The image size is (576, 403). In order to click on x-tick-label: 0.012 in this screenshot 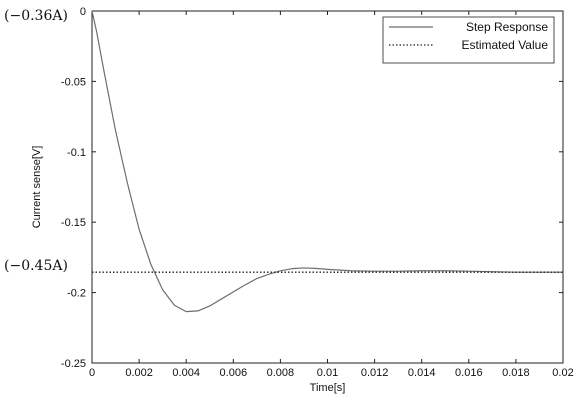, I will do `click(375, 373)`.